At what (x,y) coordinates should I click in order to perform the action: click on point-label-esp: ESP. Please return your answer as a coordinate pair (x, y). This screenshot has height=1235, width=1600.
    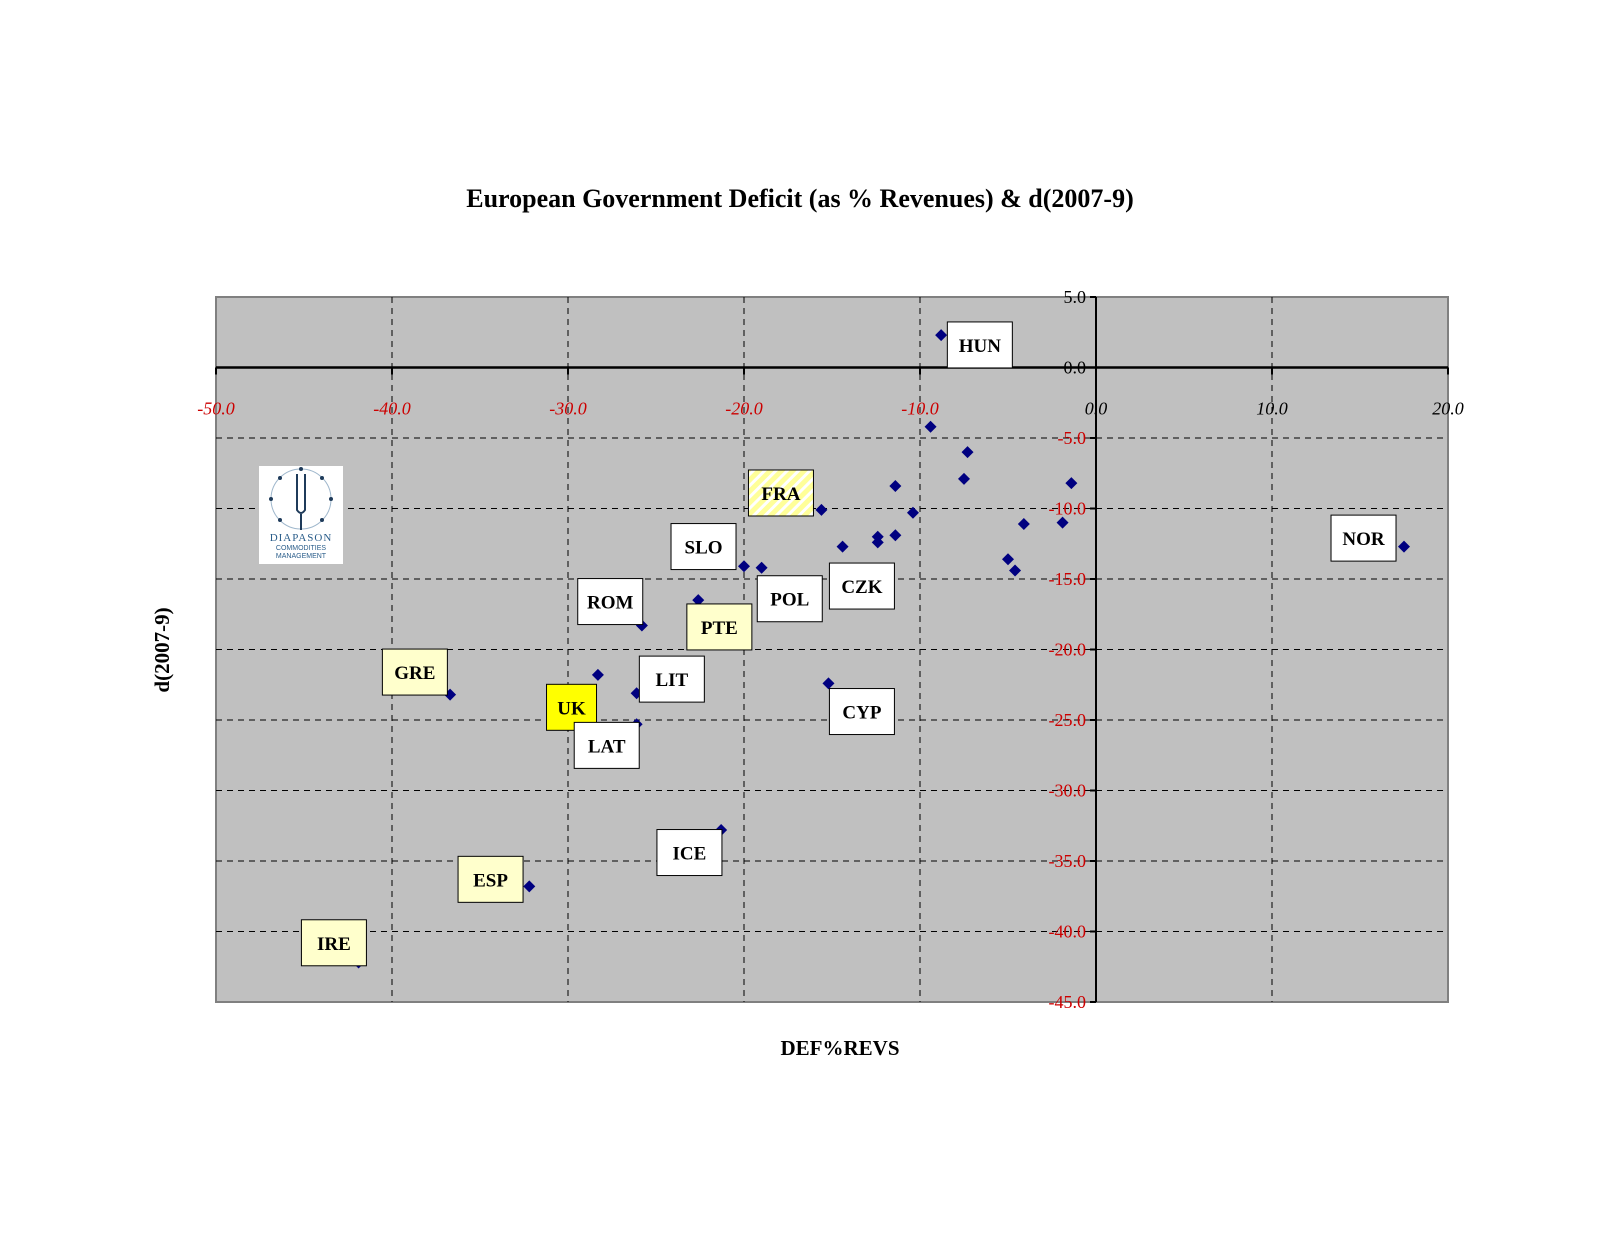
    Looking at the image, I should click on (490, 879).